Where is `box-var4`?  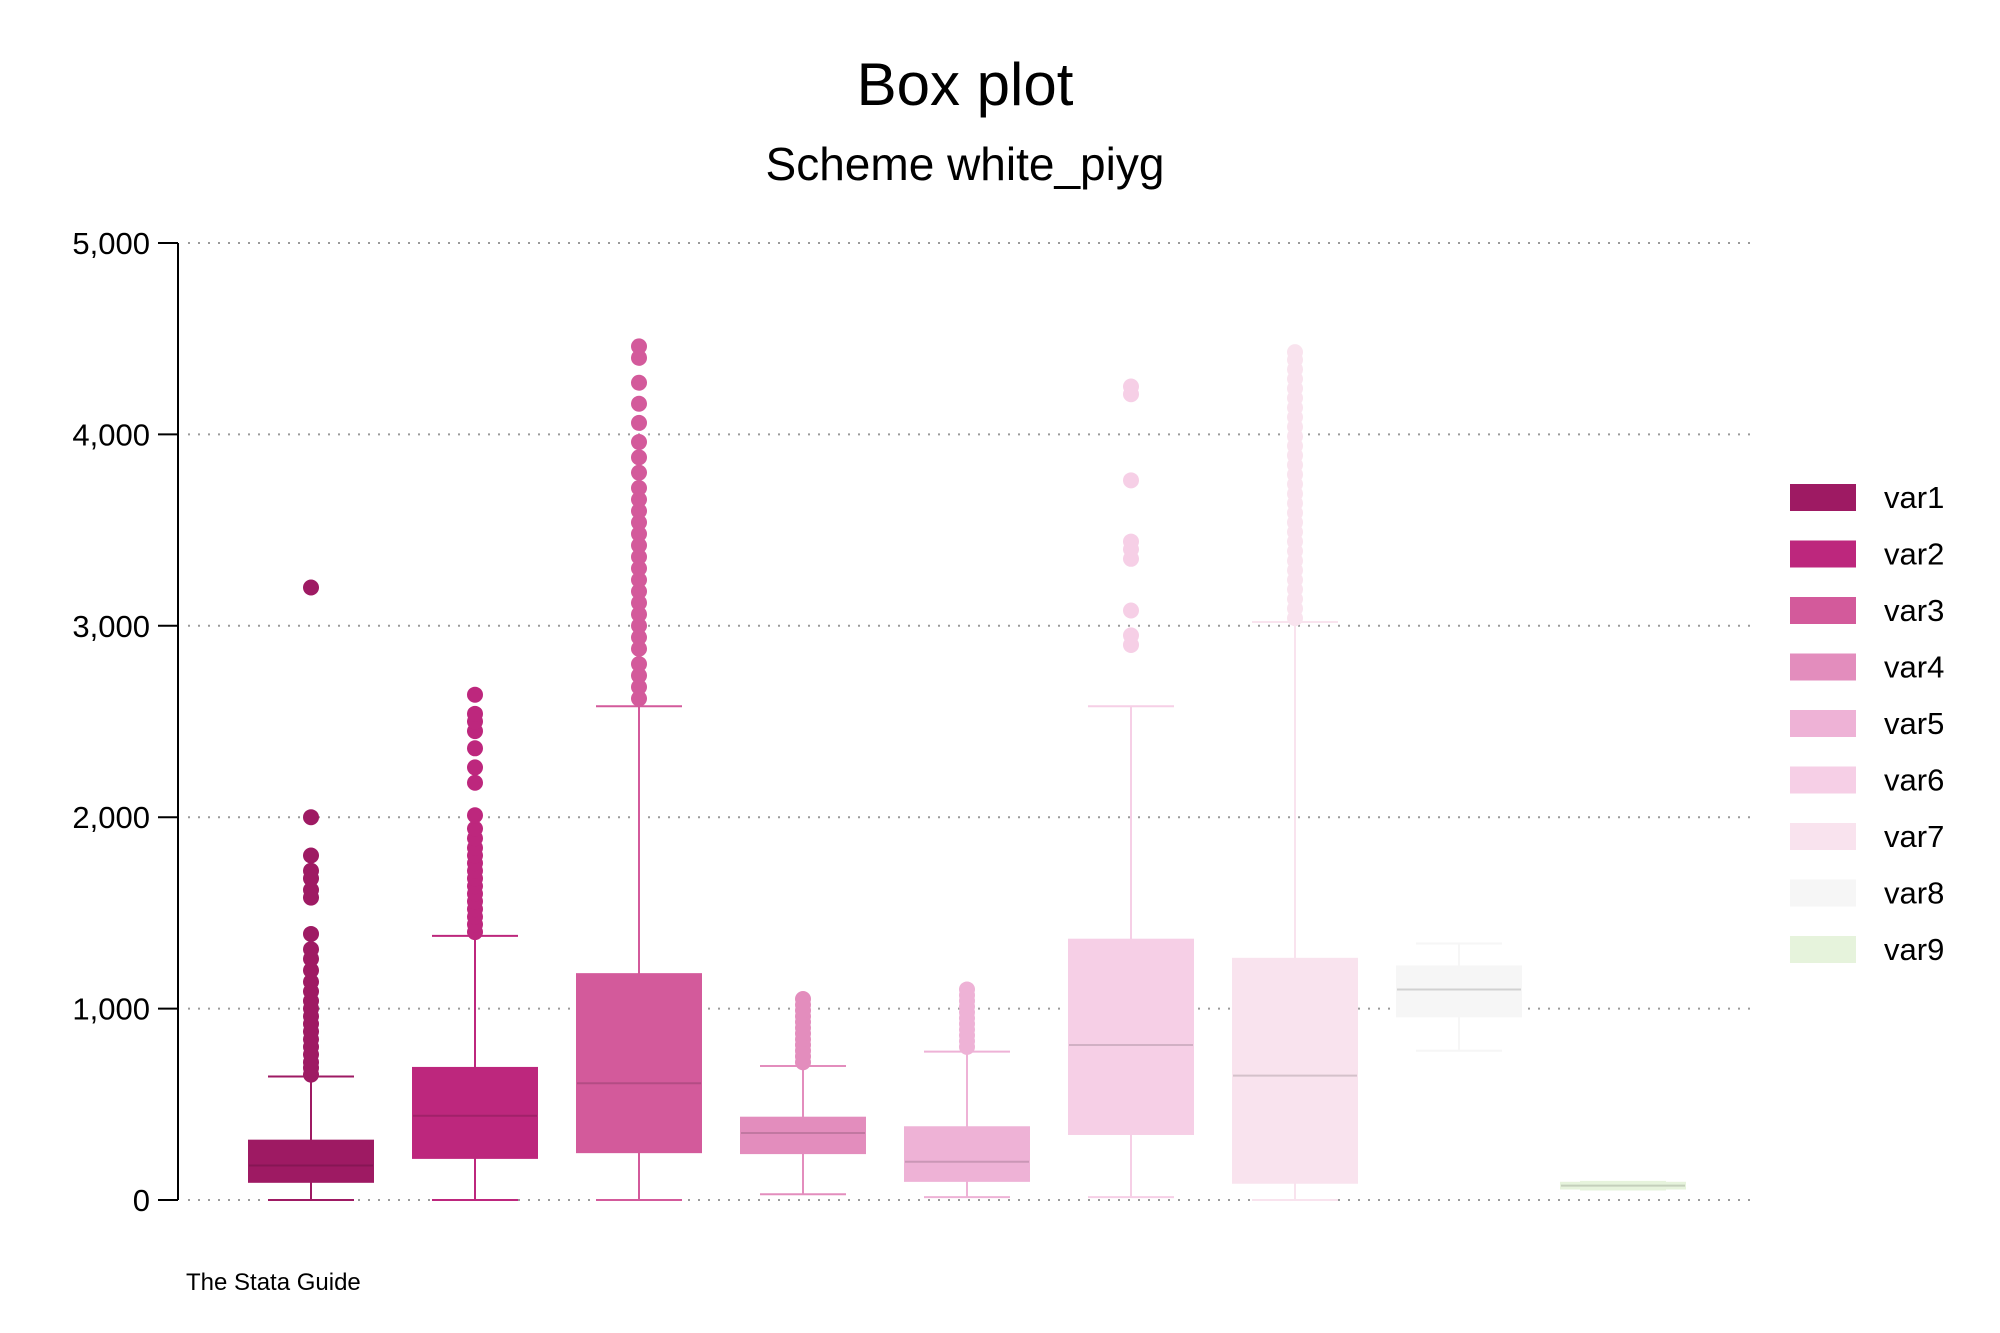
box-var4 is located at coordinates (803, 1093).